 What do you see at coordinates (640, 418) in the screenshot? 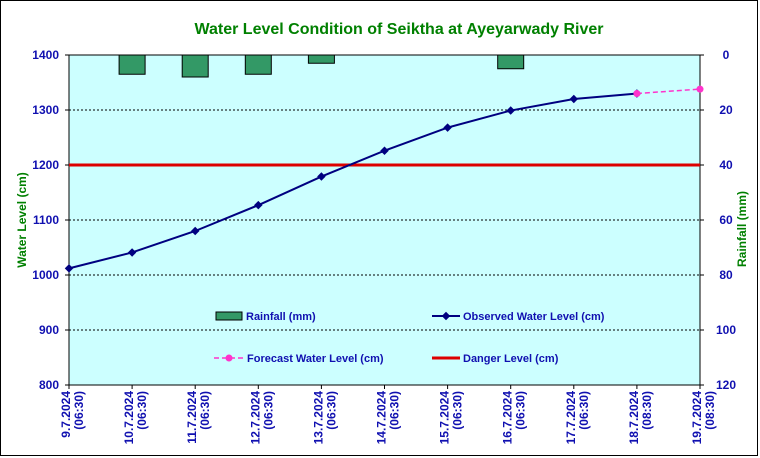
I see `x-tick-label: 18.7.2024(08:30)` at bounding box center [640, 418].